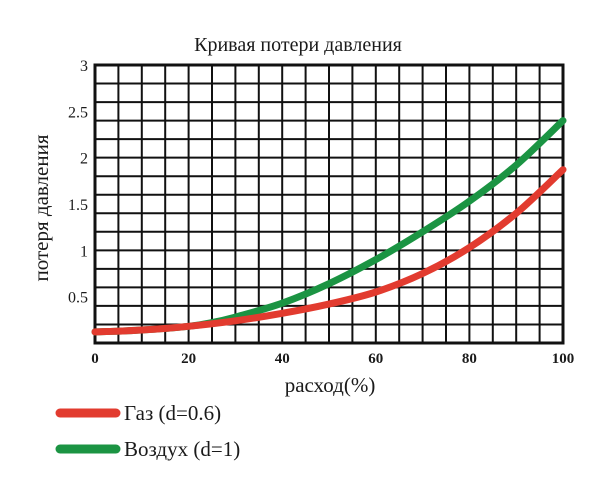 Image resolution: width=600 pixels, height=501 pixels. Describe the element at coordinates (78, 112) in the screenshot. I see `y-tick-label: 2.5` at that location.